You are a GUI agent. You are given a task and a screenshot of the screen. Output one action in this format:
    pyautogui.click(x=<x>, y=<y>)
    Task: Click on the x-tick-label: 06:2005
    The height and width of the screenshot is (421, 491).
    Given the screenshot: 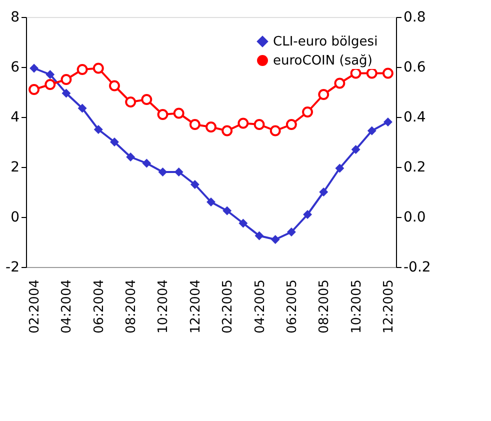 What is the action you would take?
    pyautogui.click(x=292, y=307)
    